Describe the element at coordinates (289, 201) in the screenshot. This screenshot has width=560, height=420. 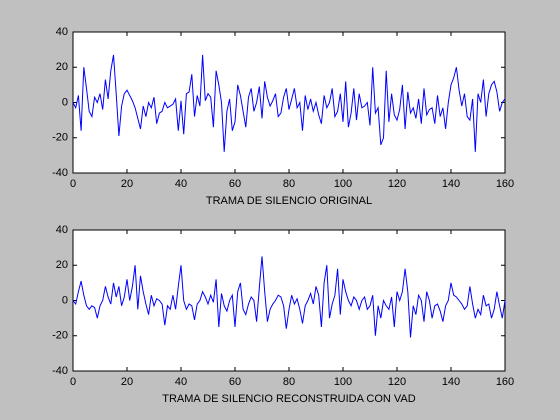
I see `x-axis-label: TRAMA DE SILENCIO ORIGINAL` at that location.